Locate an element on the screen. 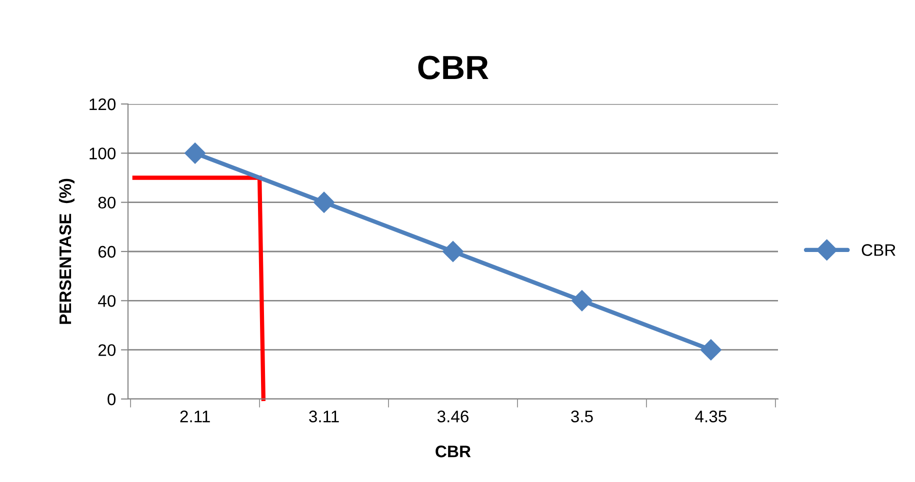  chart-title: CBR is located at coordinates (453, 68).